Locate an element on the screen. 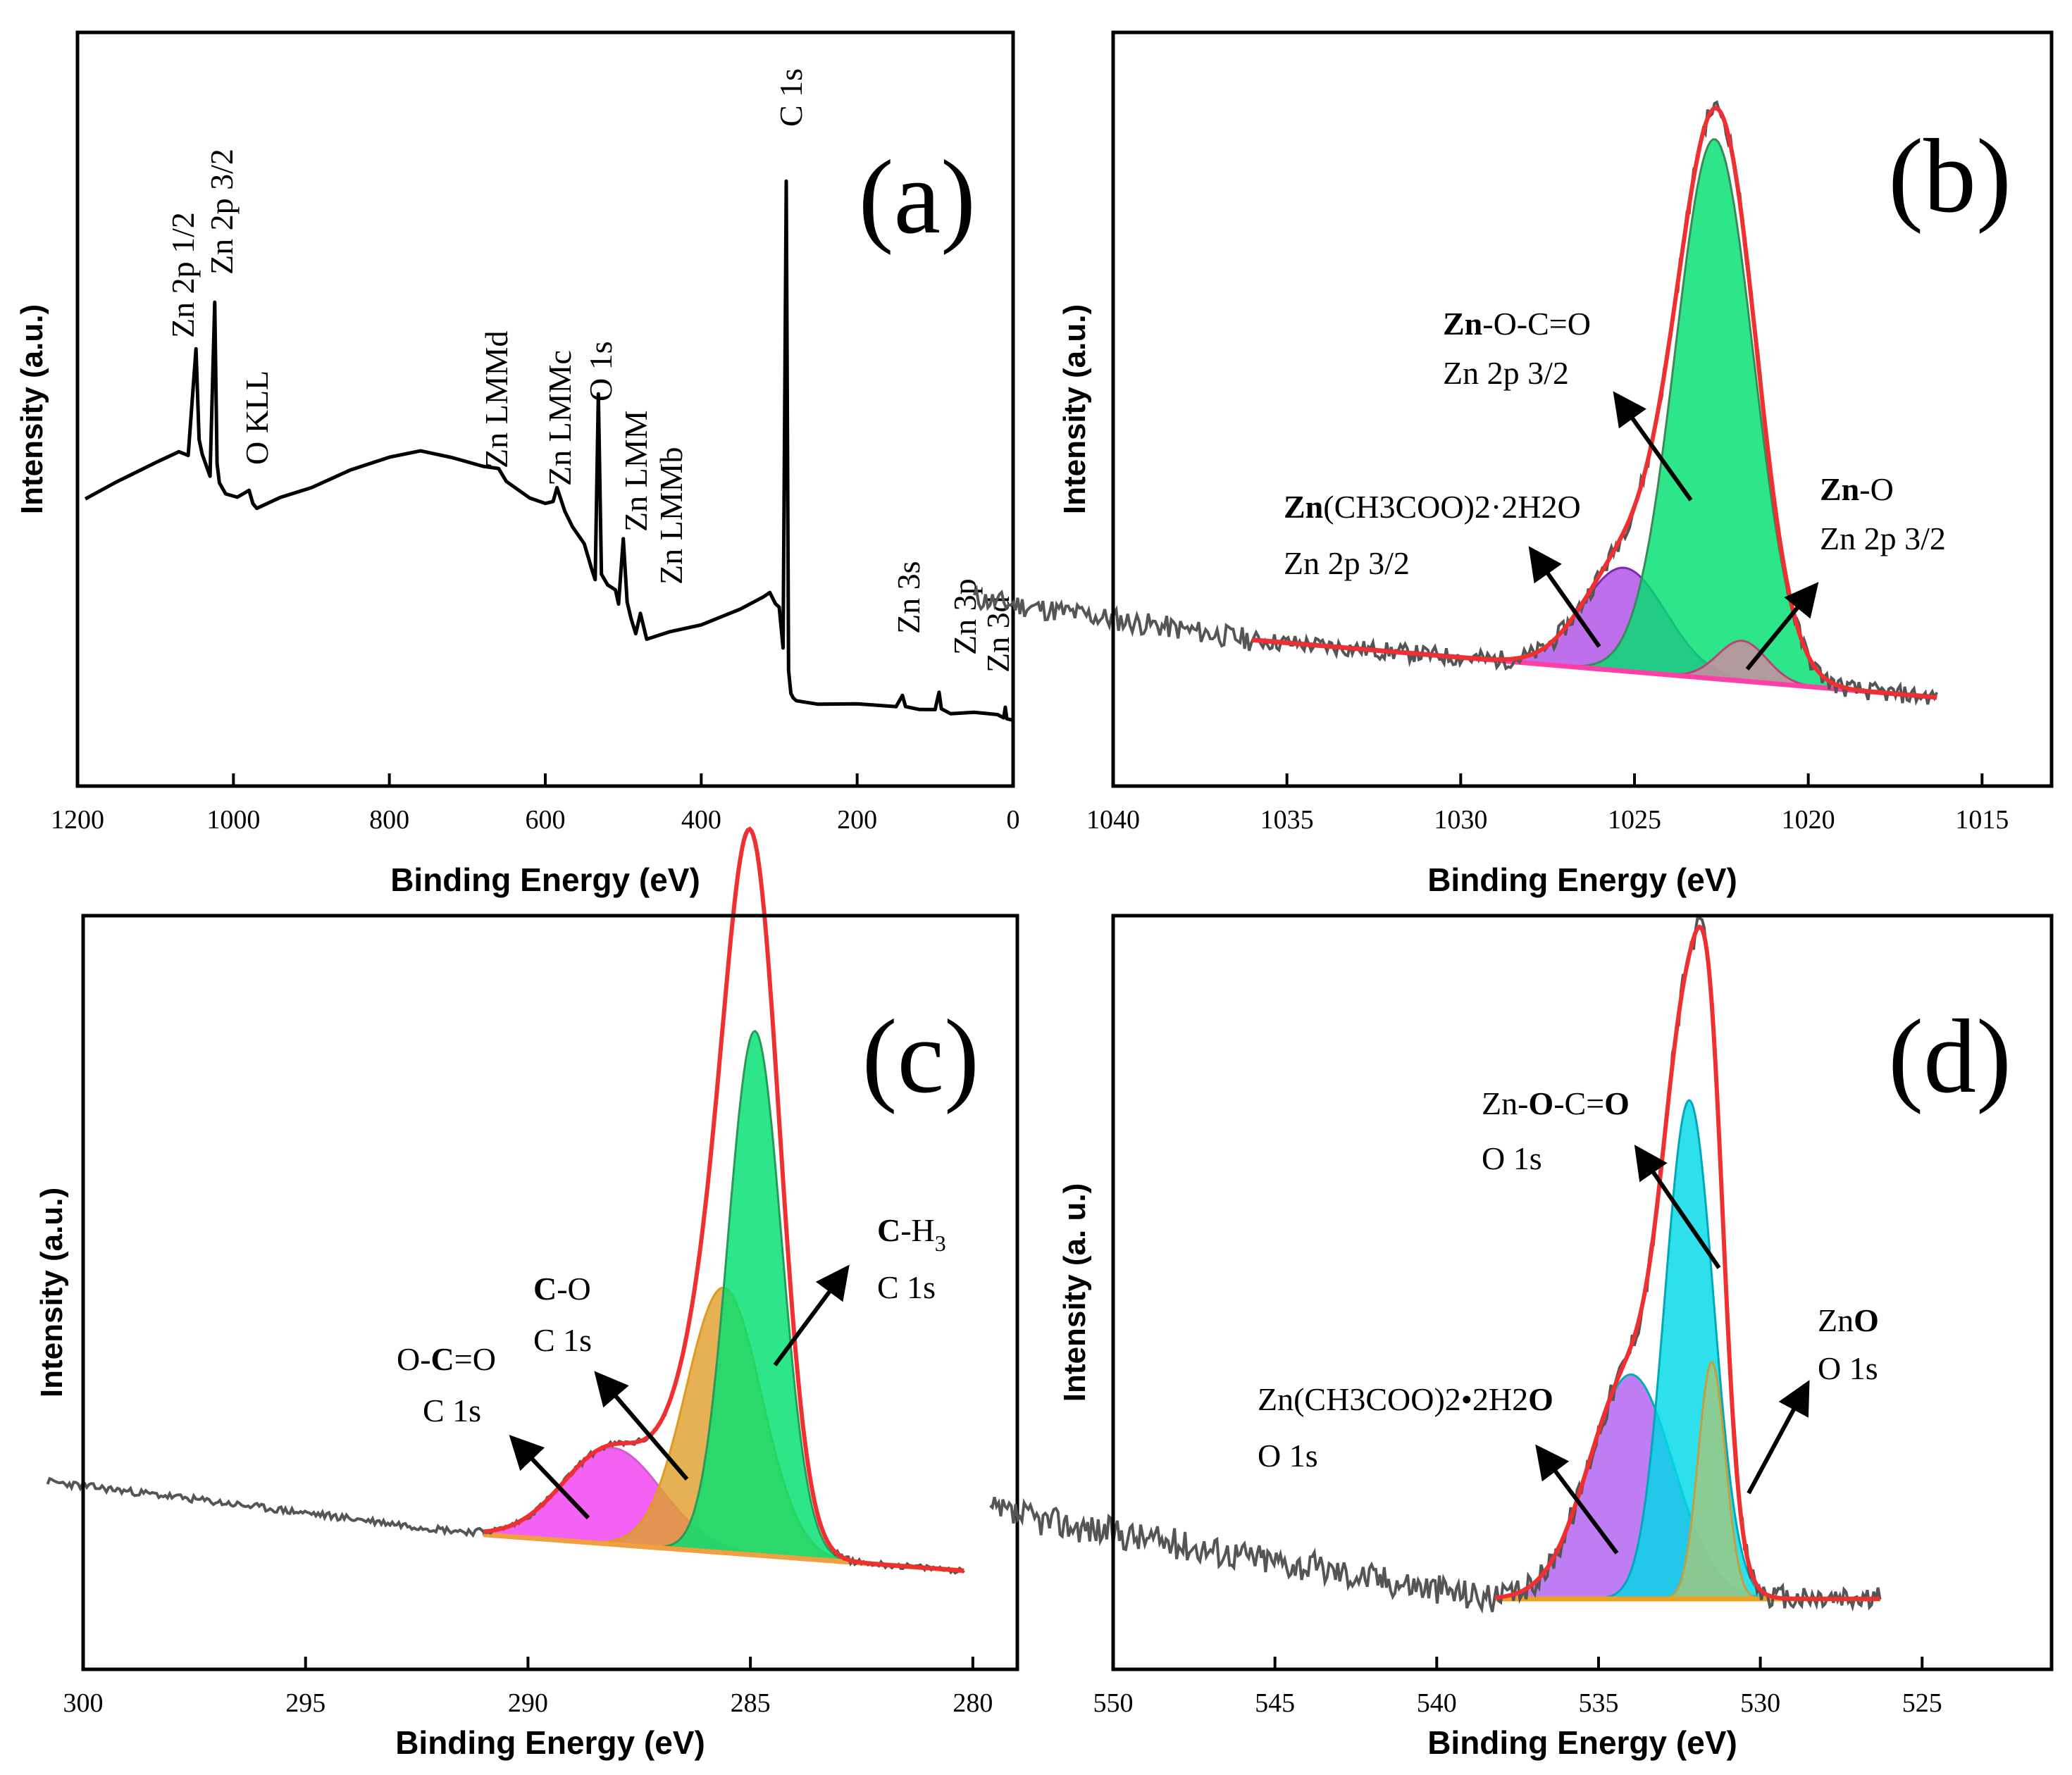  panel-c-annotation-c-o-rest: -O is located at coordinates (574, 1289).